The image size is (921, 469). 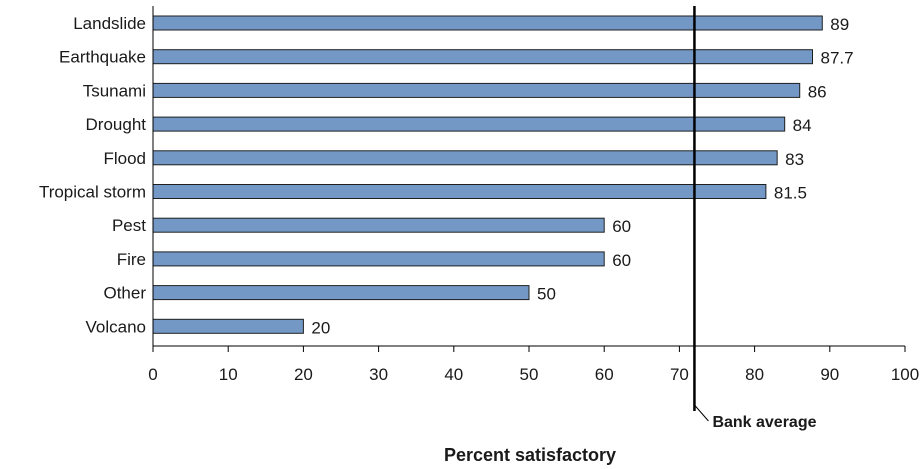 I want to click on x-tick-label: 80, so click(x=754, y=374).